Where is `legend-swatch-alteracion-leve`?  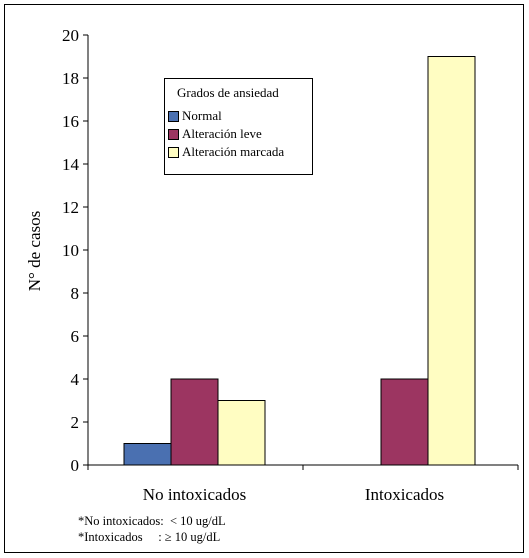
legend-swatch-alteracion-leve is located at coordinates (173, 134).